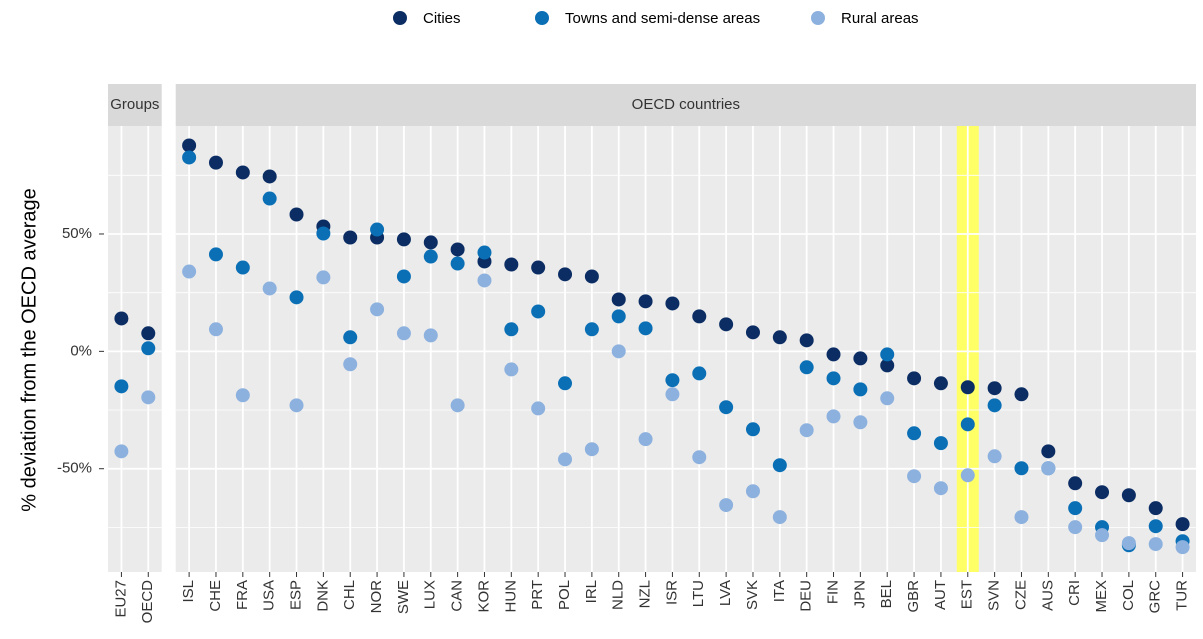  Describe the element at coordinates (77, 233) in the screenshot. I see `y-tick-label: 50%` at that location.